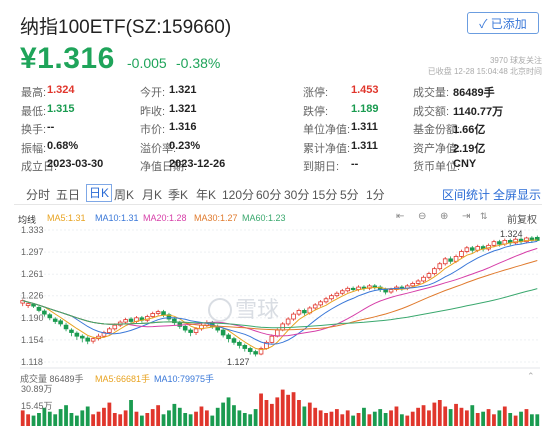 This screenshot has width=550, height=428. What do you see at coordinates (522, 220) in the screenshot?
I see `adjust-mode-select: 前复权` at bounding box center [522, 220].